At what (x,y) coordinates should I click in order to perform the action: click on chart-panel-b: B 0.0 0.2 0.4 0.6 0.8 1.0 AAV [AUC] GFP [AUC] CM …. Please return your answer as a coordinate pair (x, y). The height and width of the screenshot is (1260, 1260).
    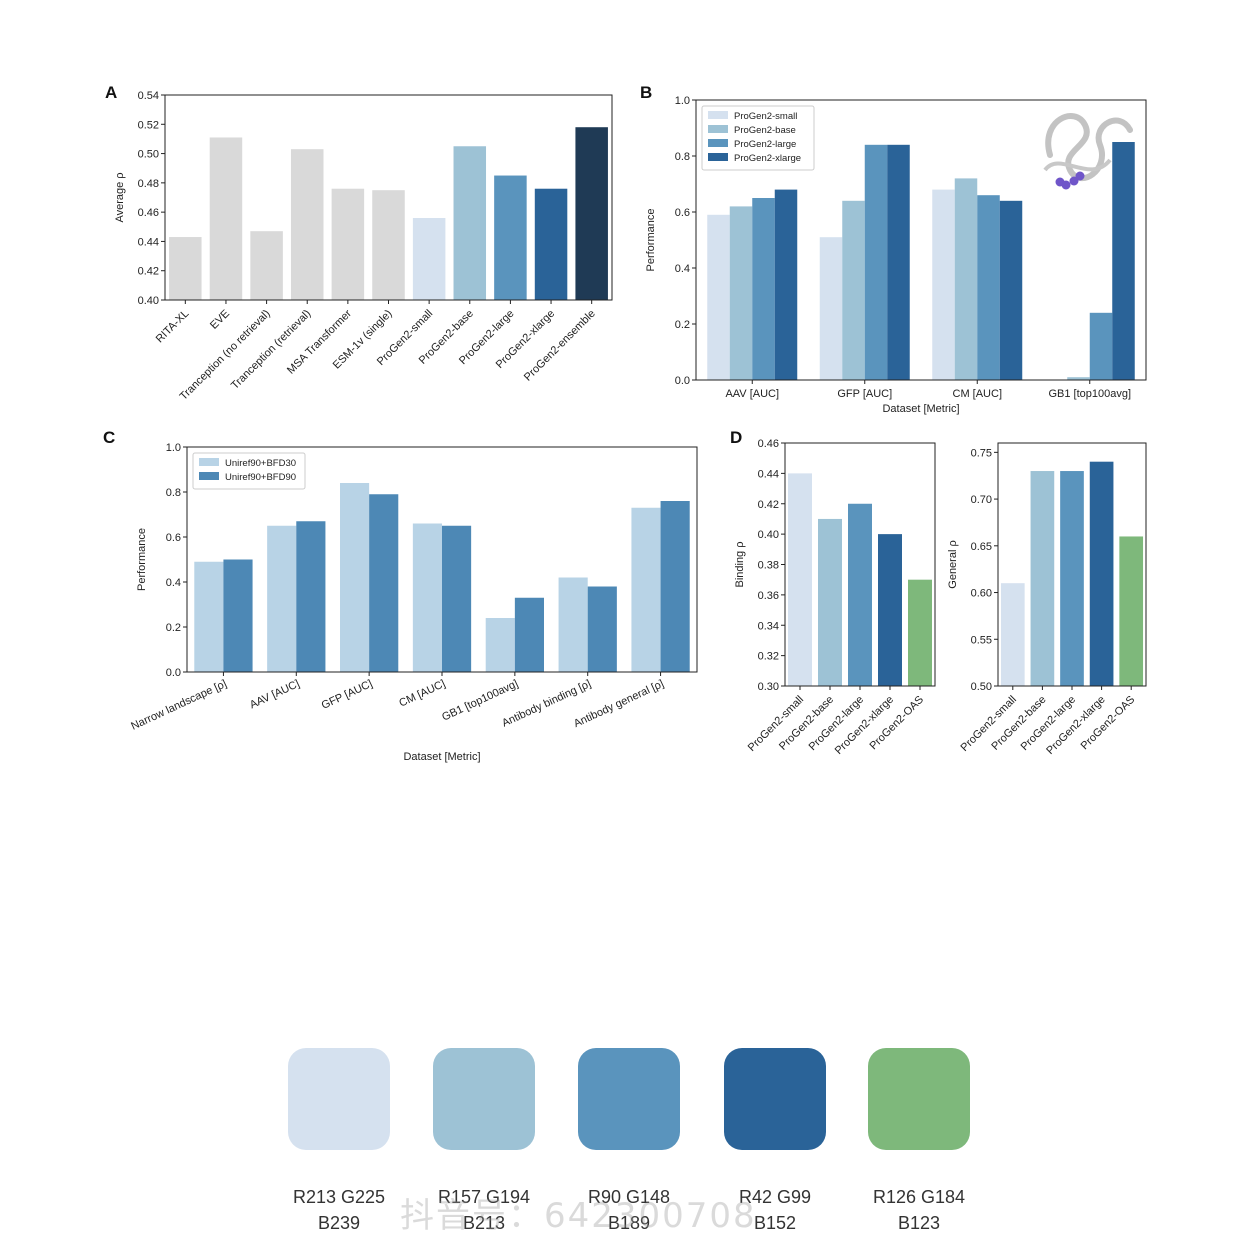
    Looking at the image, I should click on (893, 249).